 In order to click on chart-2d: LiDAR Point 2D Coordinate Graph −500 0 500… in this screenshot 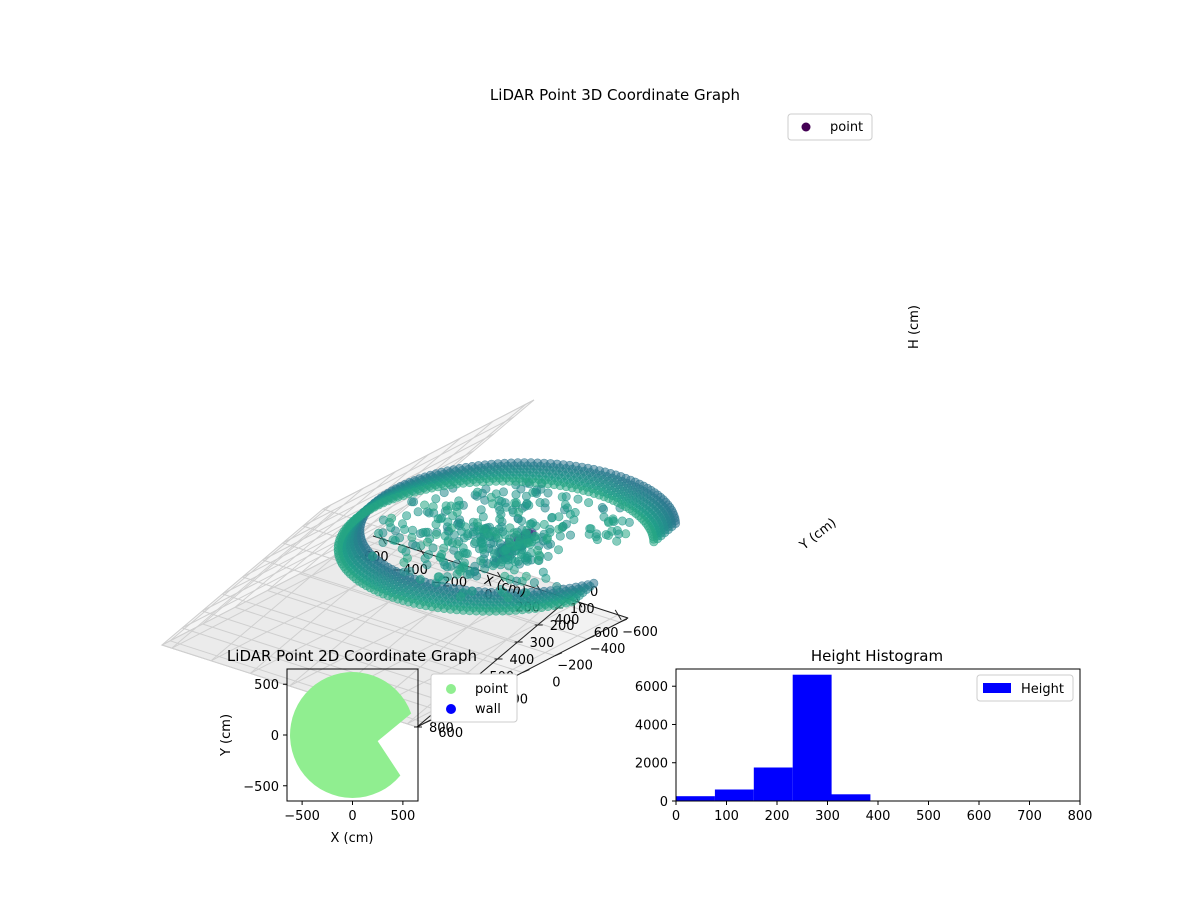, I will do `click(368, 746)`.